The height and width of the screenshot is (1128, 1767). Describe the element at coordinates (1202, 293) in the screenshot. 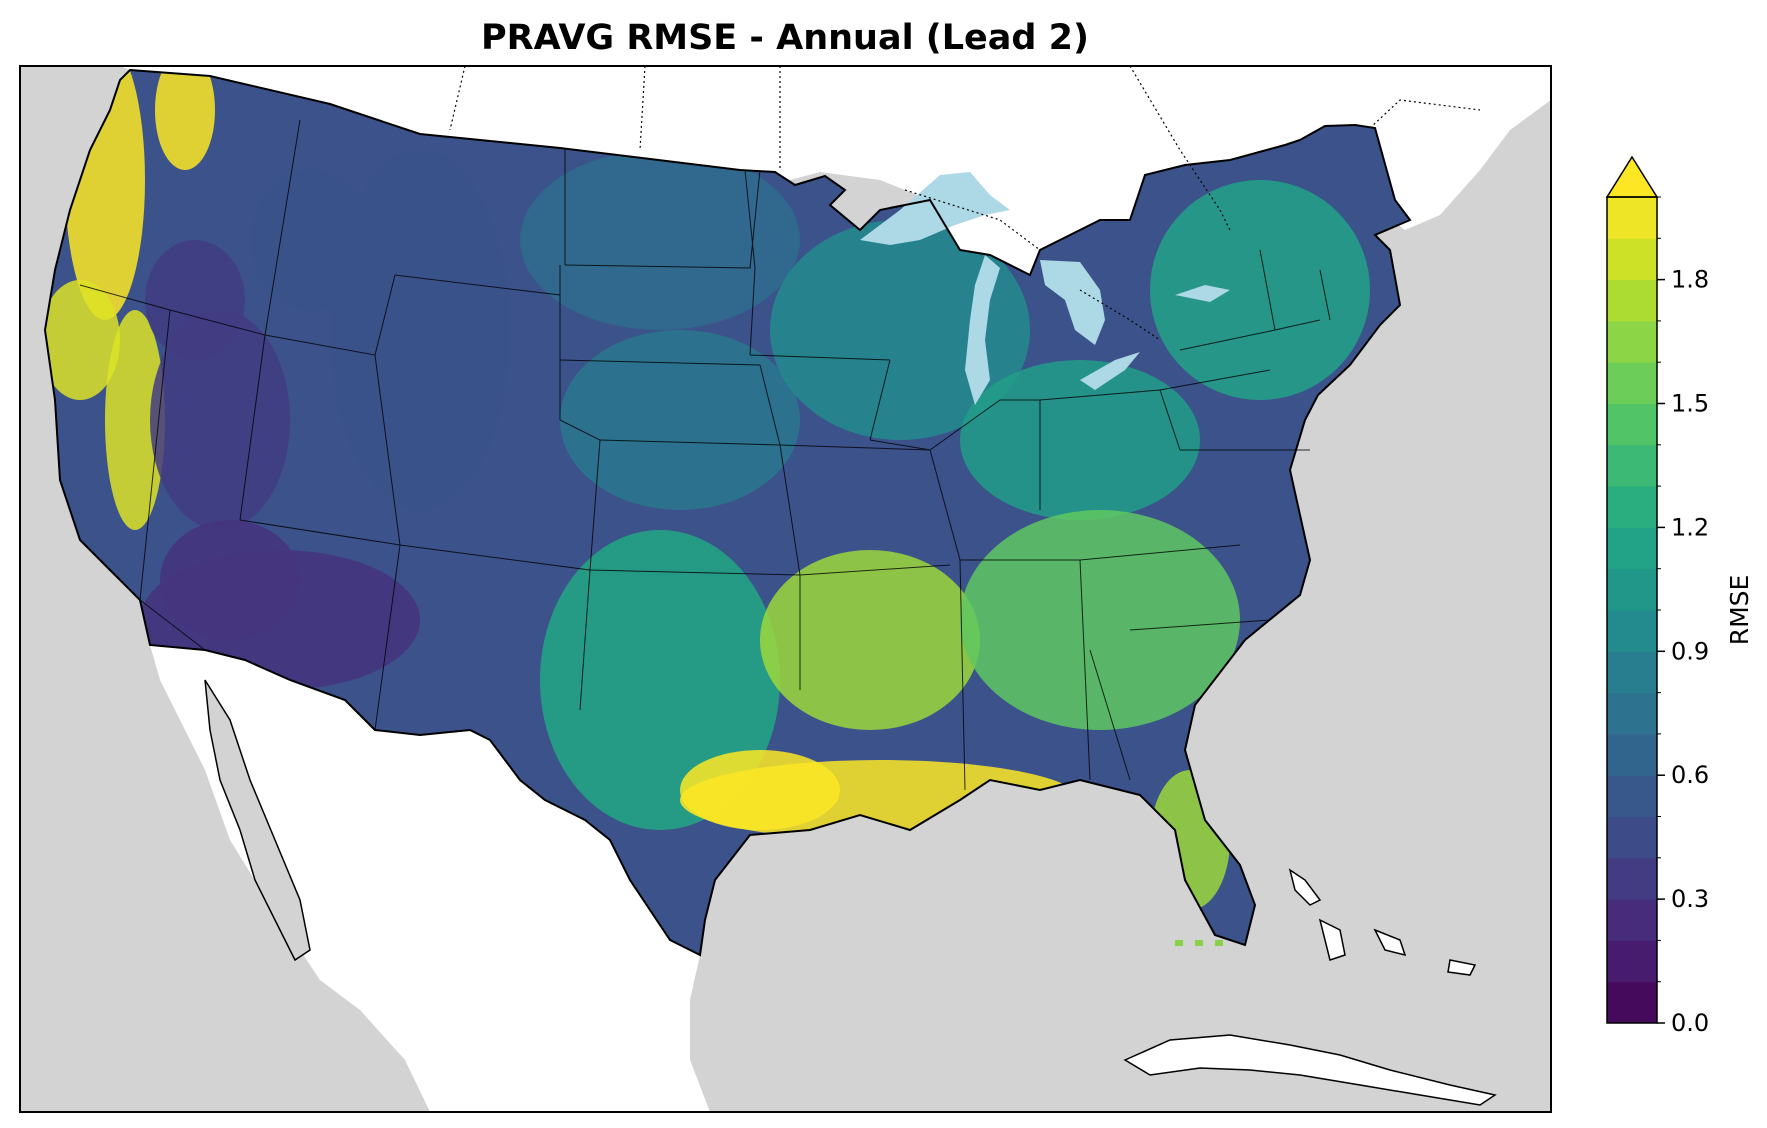

I see `lake-ontario` at that location.